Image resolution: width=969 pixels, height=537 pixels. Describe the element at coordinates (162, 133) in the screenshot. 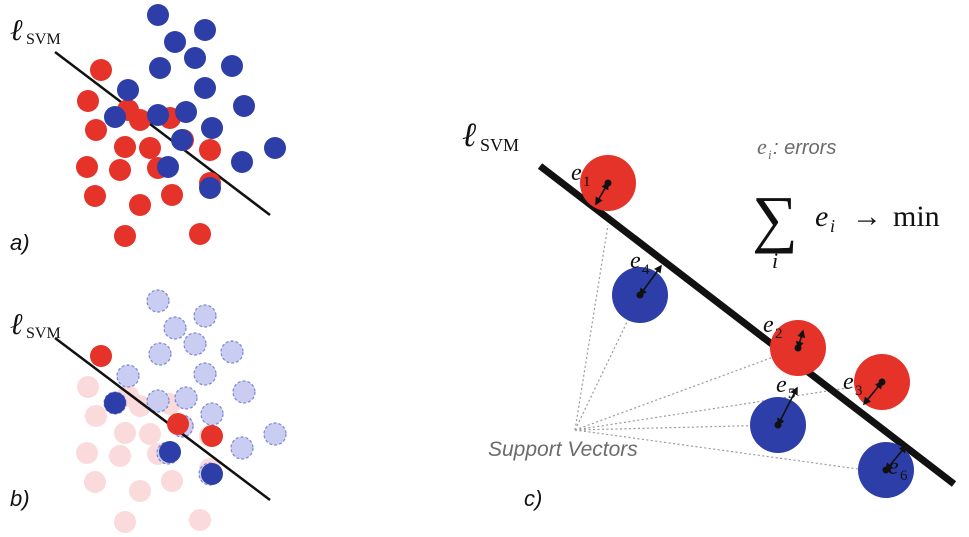

I see `svm-decision-line-a` at that location.